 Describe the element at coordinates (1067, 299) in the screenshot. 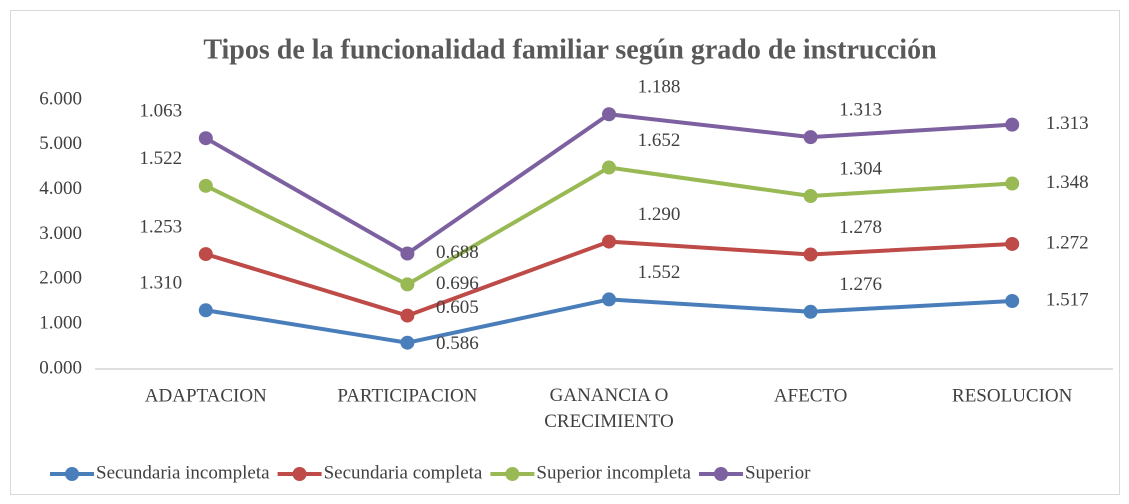

I see `data-label: 1.517` at that location.